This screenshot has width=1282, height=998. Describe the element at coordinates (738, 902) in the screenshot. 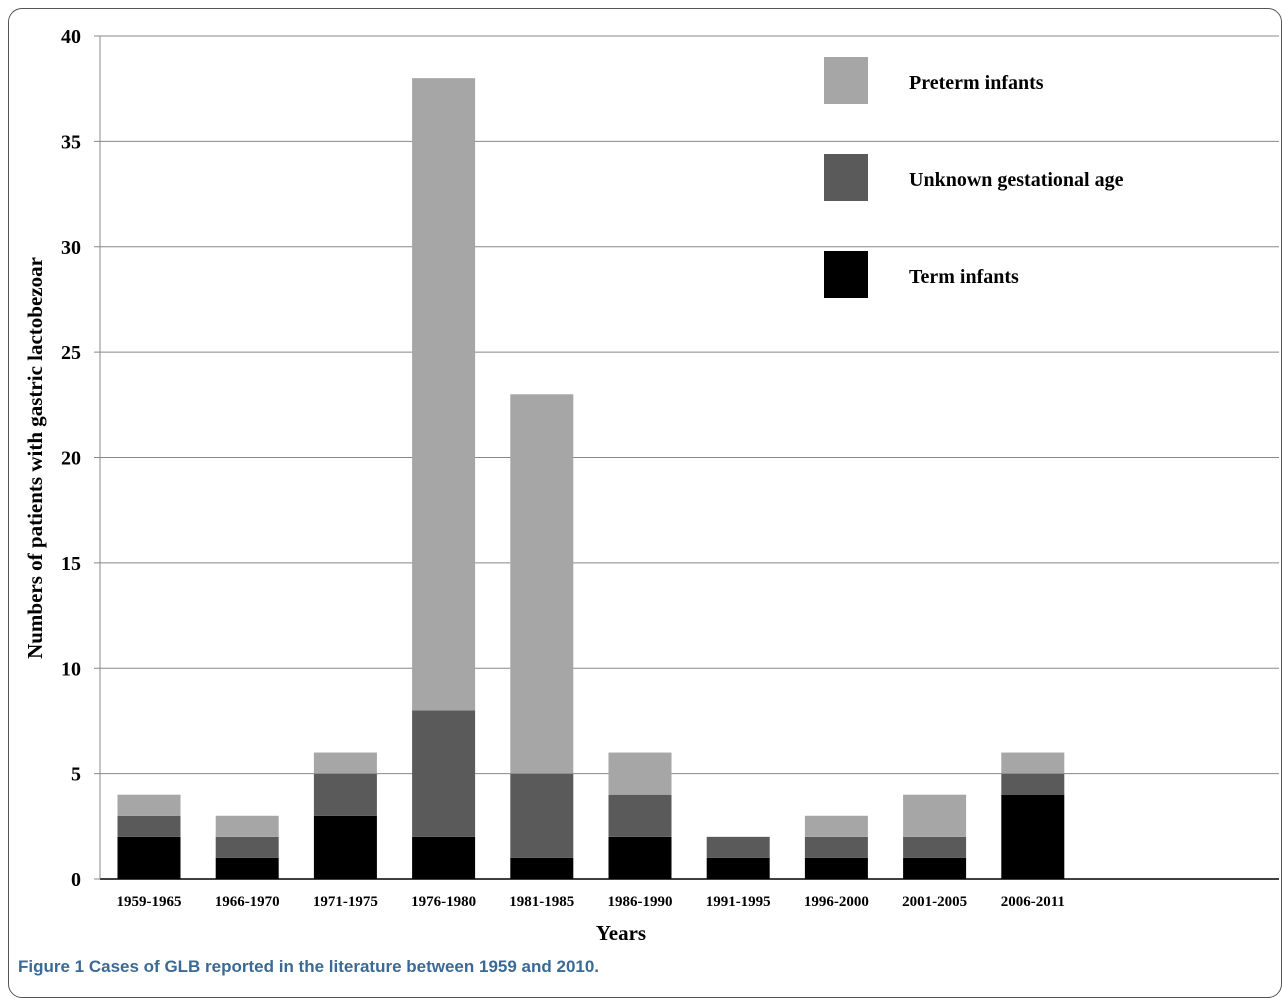

I see `x-tick-label: 1991-1995` at that location.